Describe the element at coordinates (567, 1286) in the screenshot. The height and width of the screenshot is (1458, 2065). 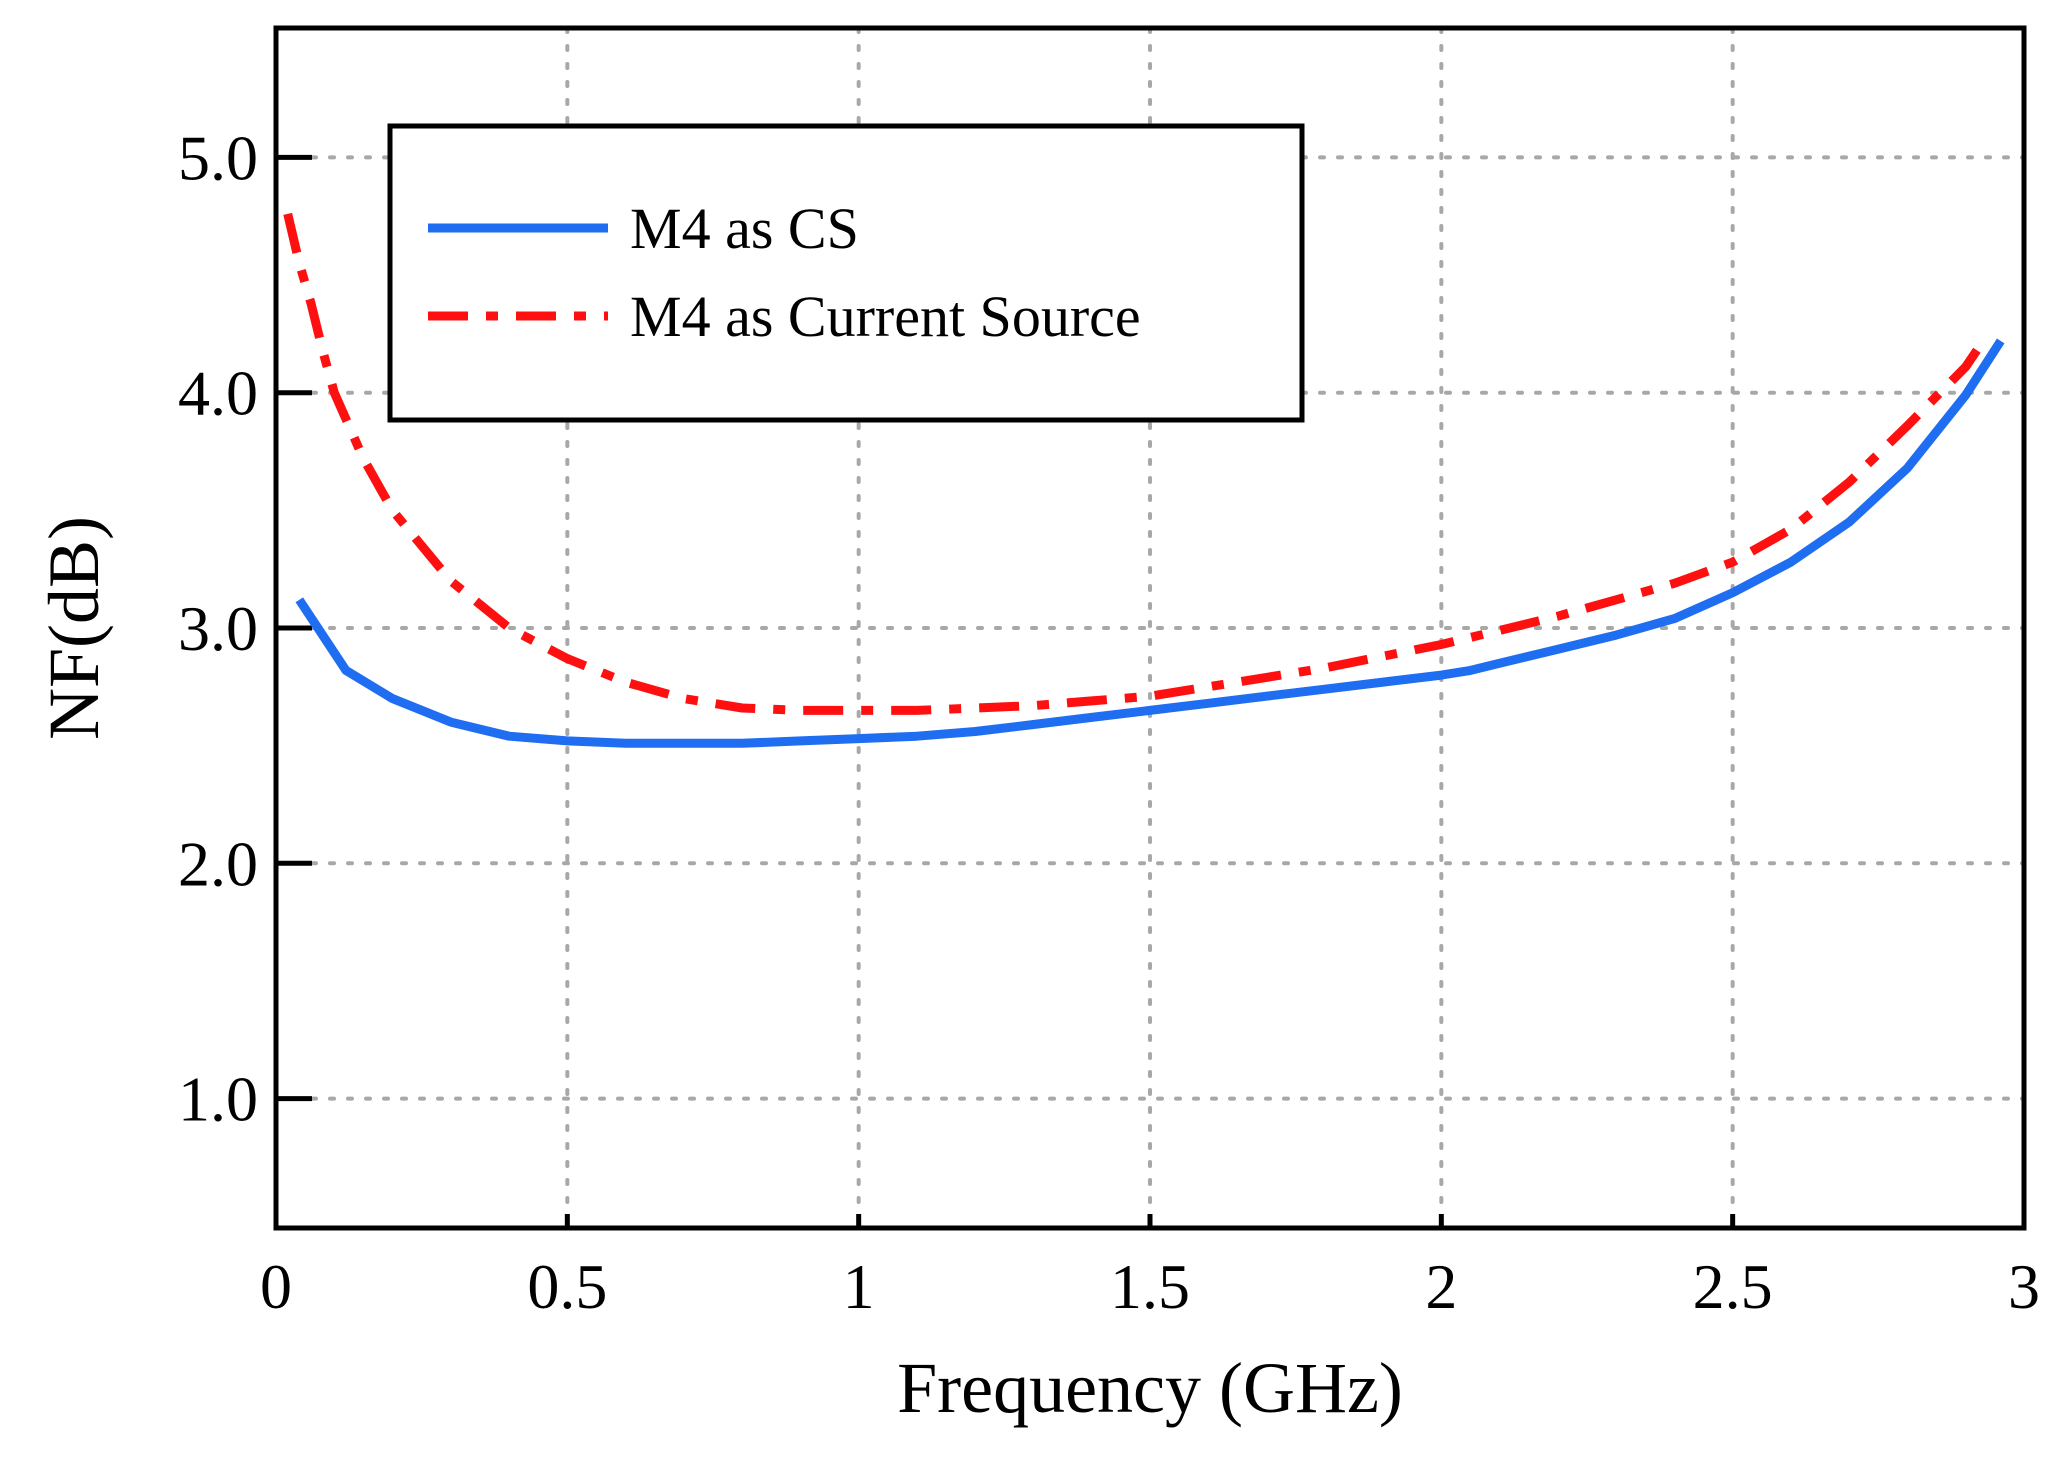
I see `x-tick-label: 0.5` at that location.